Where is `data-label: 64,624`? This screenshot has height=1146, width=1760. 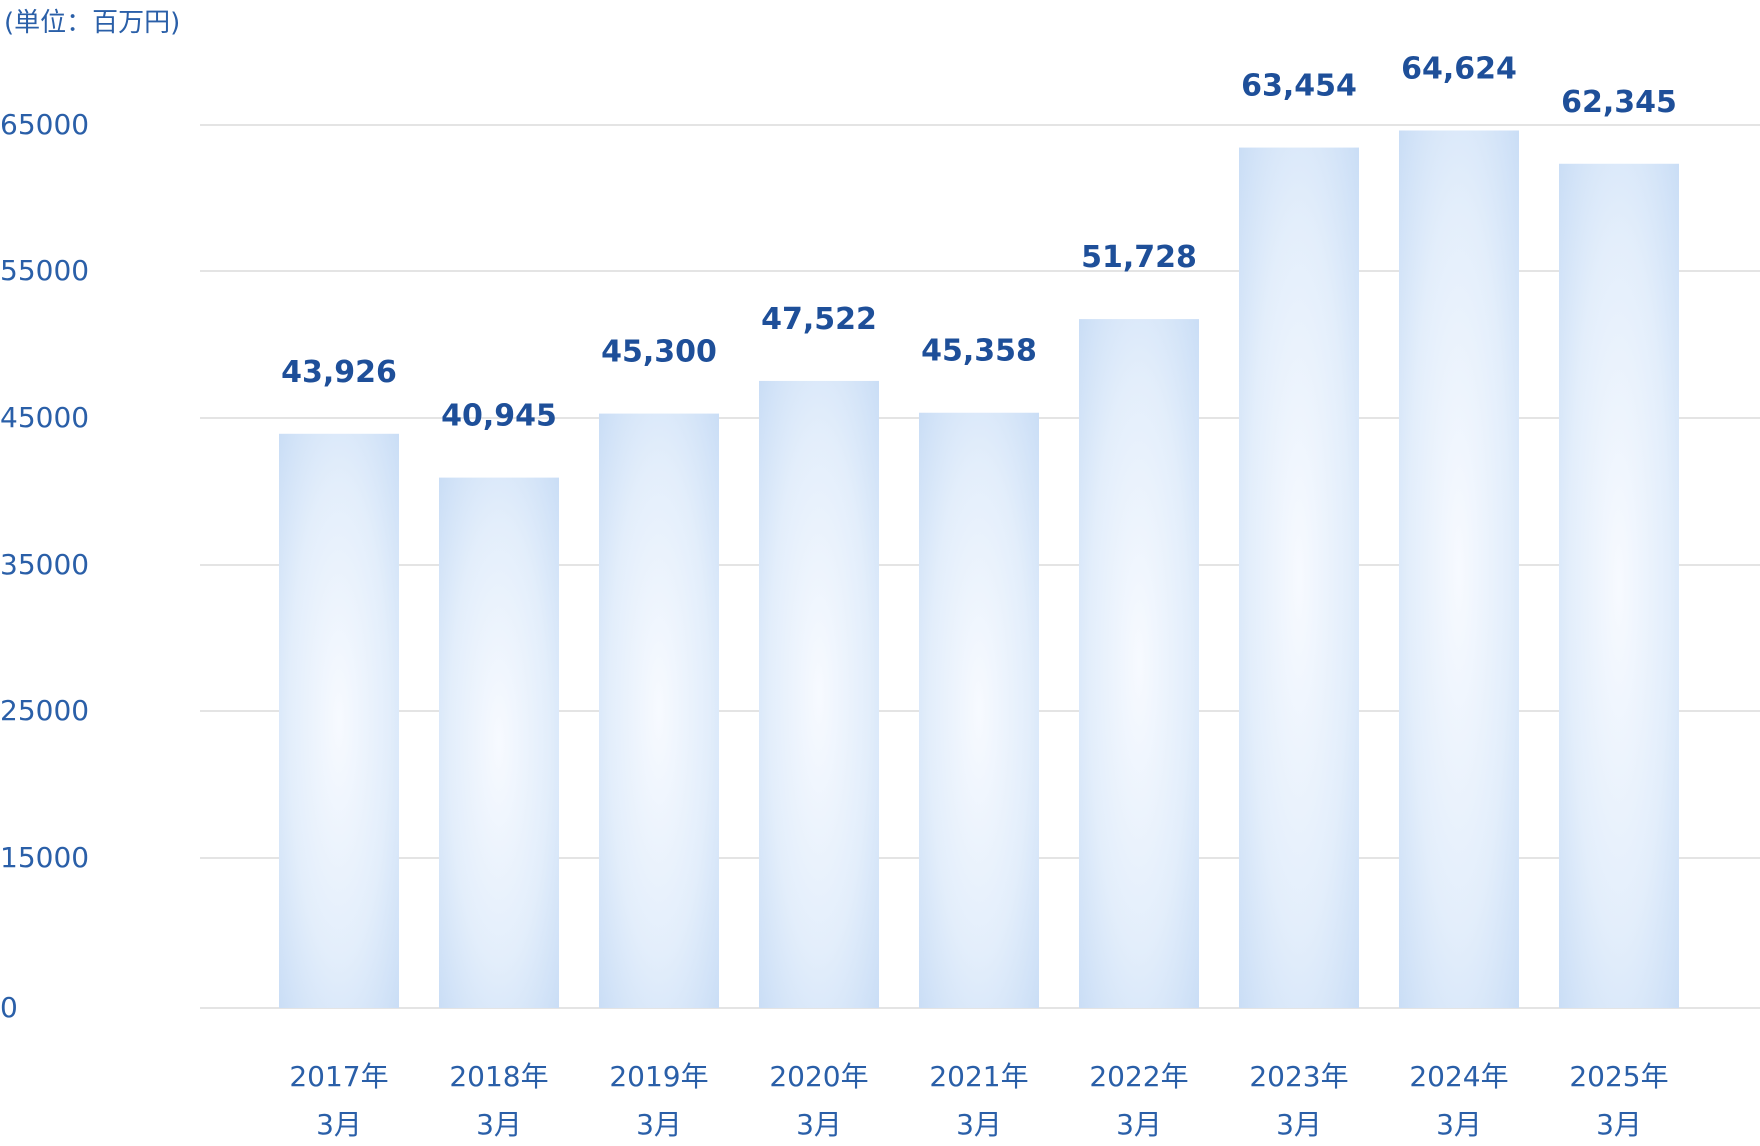
data-label: 64,624 is located at coordinates (1459, 68).